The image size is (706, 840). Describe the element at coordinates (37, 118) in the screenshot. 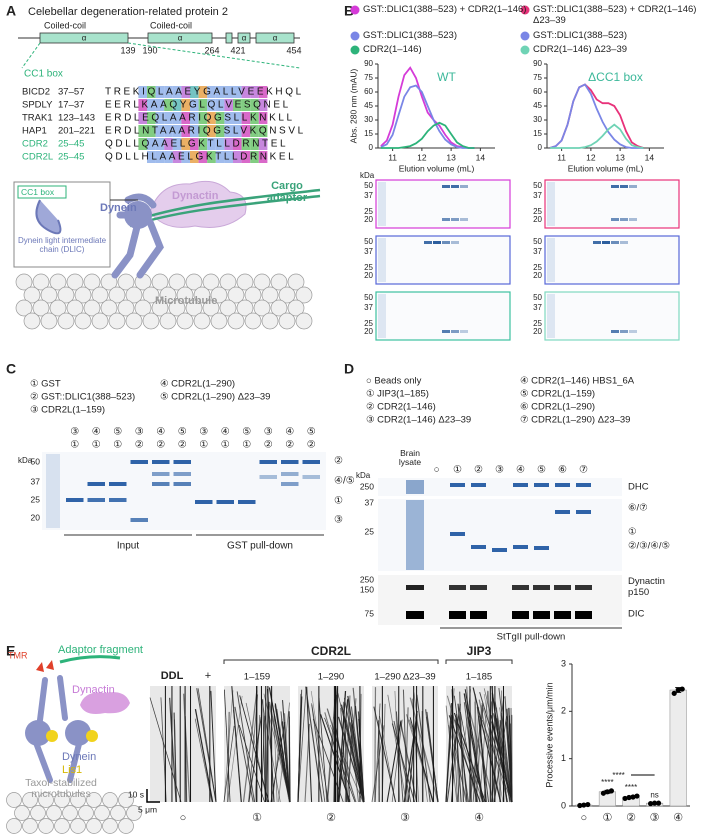

I see `alignment-name: TRAK1` at that location.